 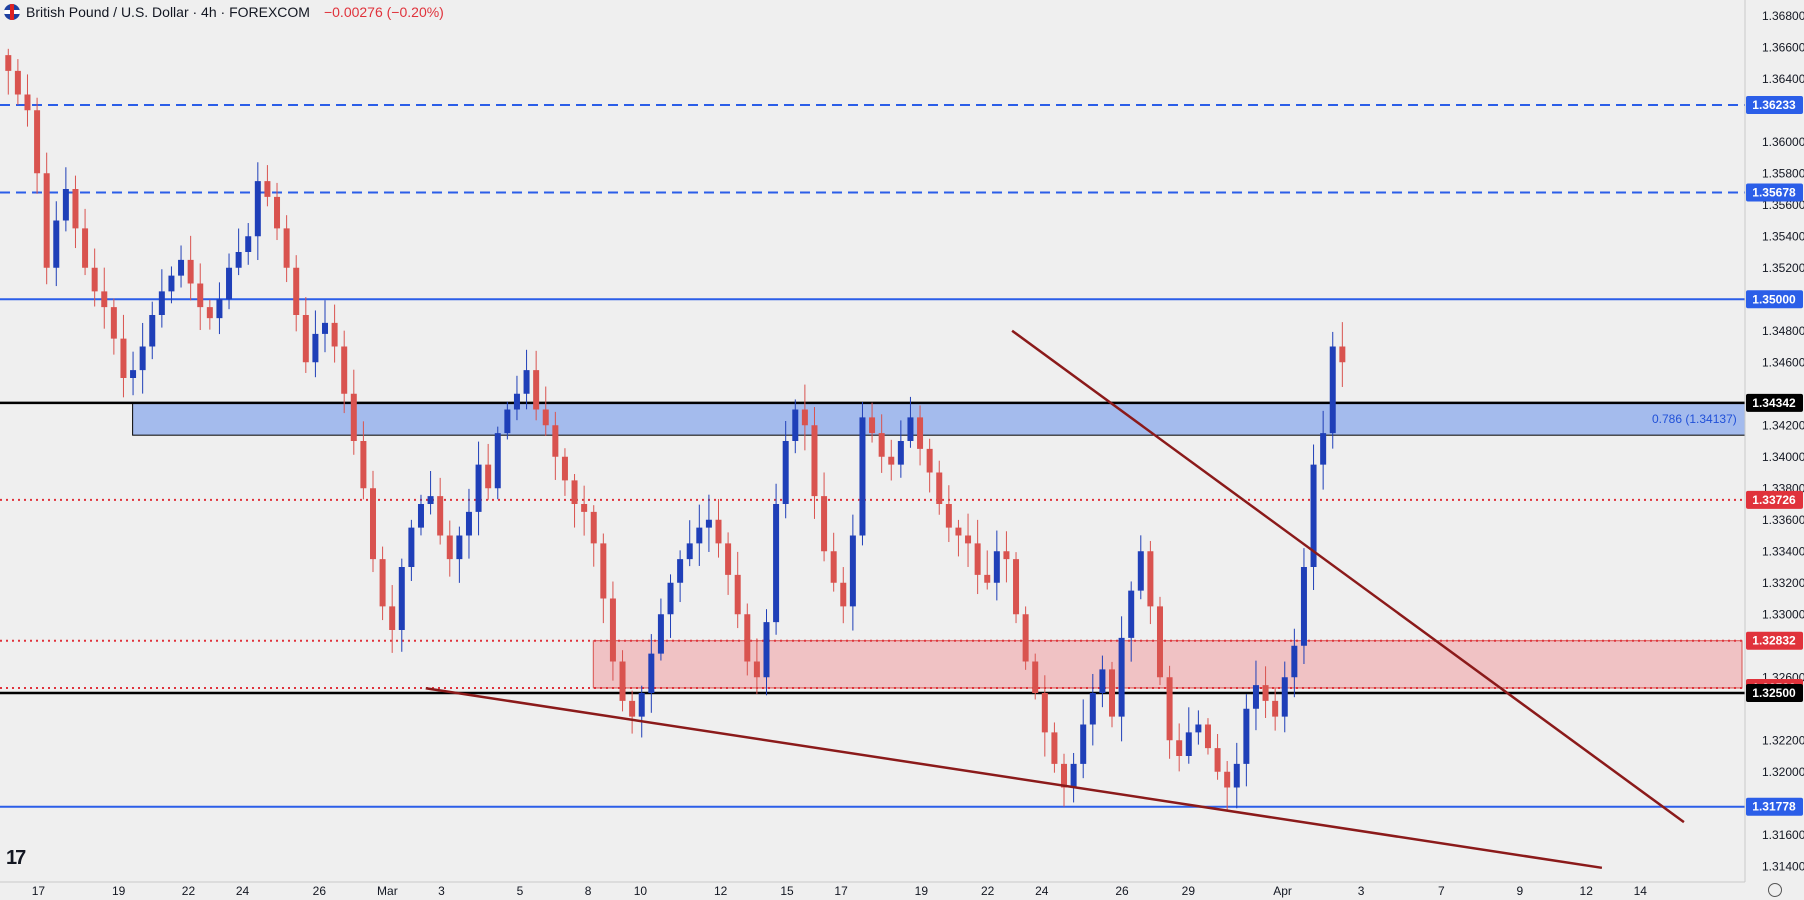 I want to click on time-tick-label: 7, so click(x=1441, y=891).